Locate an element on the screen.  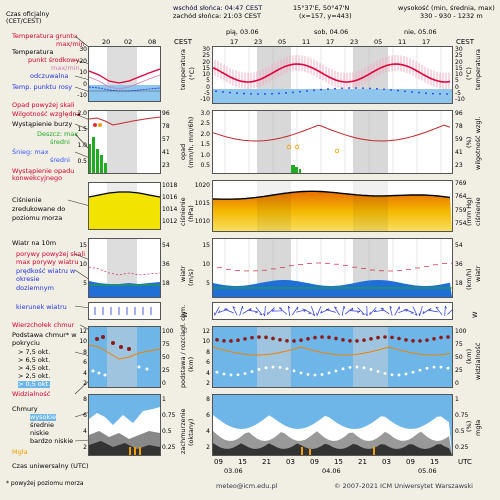
utc-hour-label: 15 is located at coordinates (434, 462).